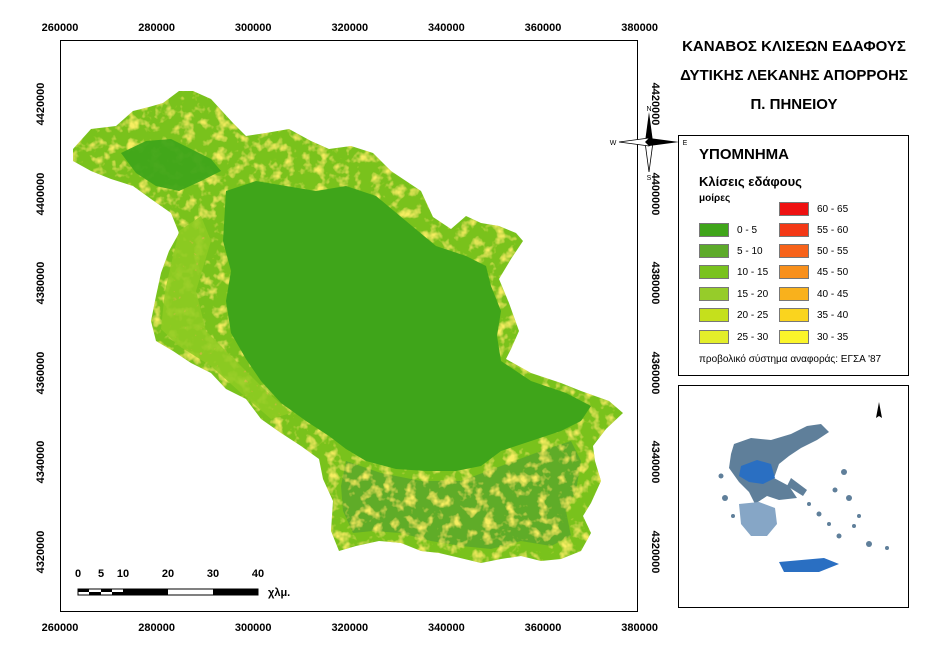  Describe the element at coordinates (655, 552) in the screenshot. I see `y-tick-label-right: 4320000` at that location.